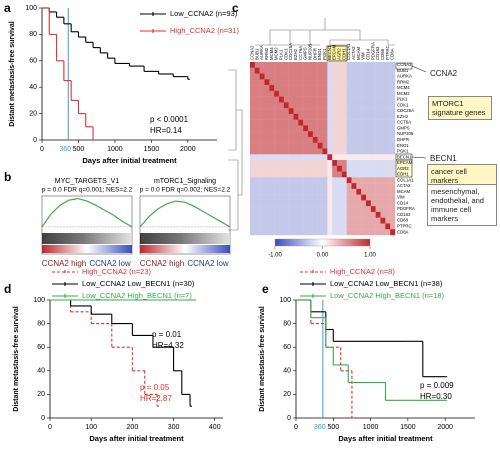 The height and width of the screenshot is (449, 500). What do you see at coordinates (285, 54) in the screenshot?
I see `column-label: CDK1` at bounding box center [285, 54].